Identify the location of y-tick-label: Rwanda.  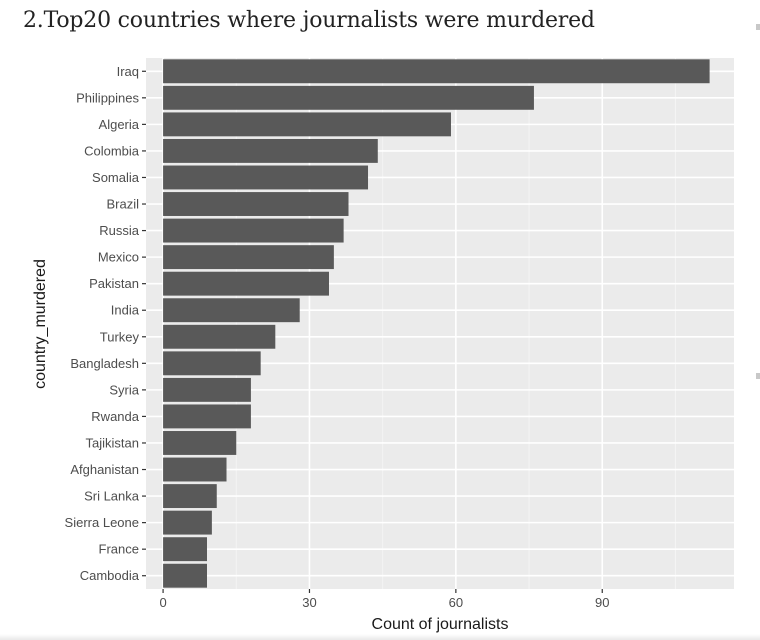
(115, 416).